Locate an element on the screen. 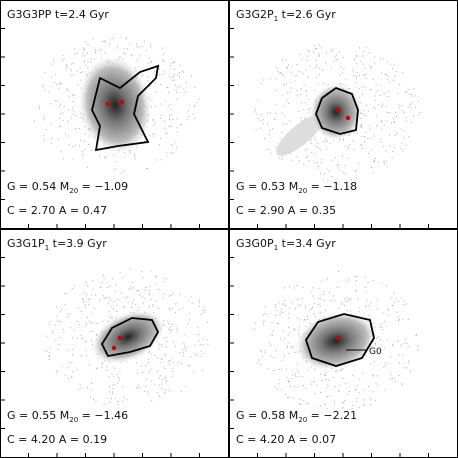 This screenshot has width=458, height=458. contour is located at coordinates (340, 340).